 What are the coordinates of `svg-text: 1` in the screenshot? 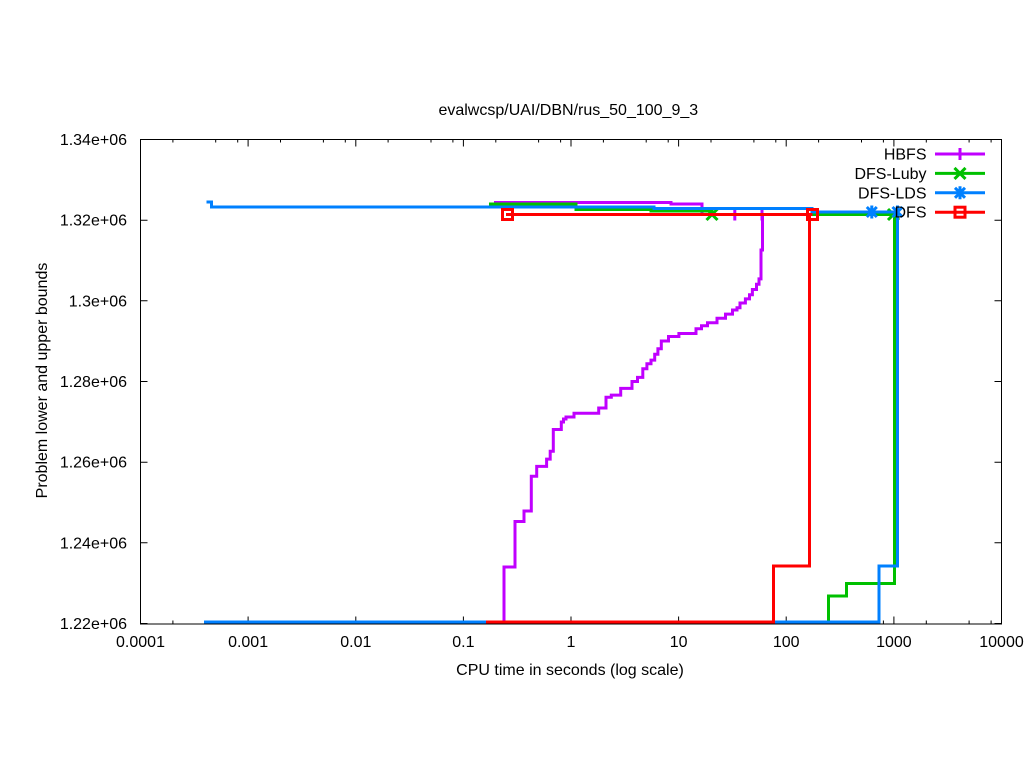 It's located at (571, 642).